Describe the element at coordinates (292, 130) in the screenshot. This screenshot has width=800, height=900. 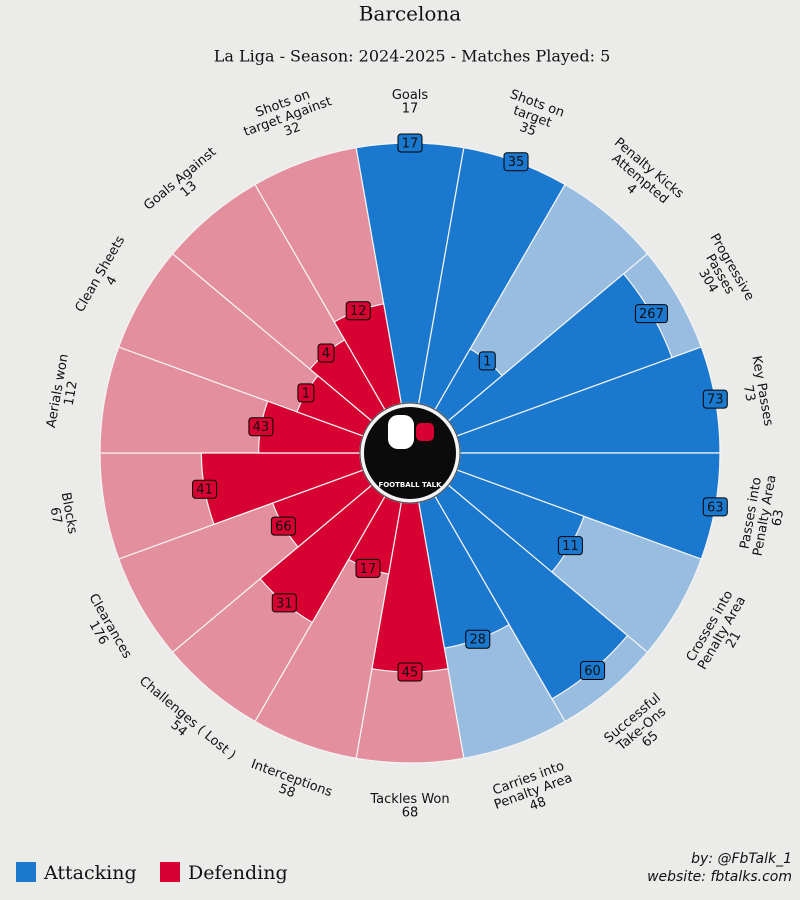
I see `category-value: 32` at that location.